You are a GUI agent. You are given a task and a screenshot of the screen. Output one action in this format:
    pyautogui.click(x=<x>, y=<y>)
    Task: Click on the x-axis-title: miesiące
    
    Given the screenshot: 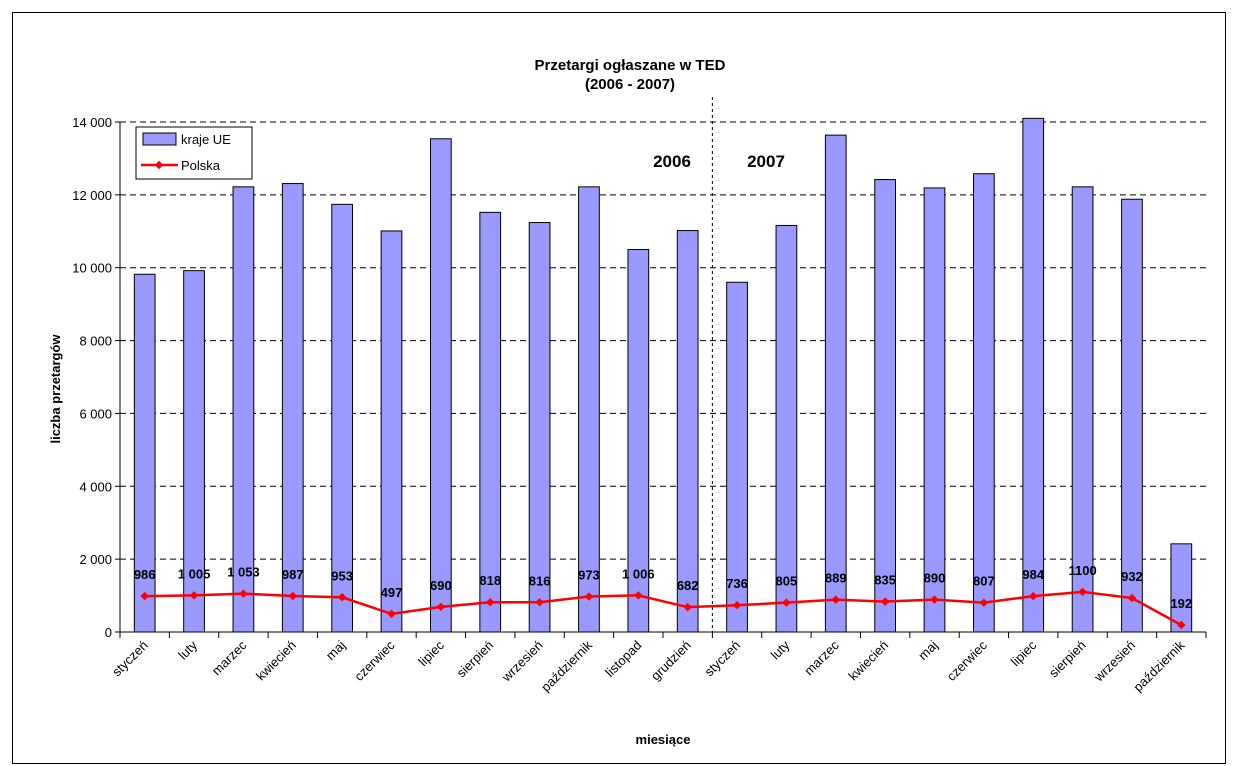 What is the action you would take?
    pyautogui.click(x=663, y=739)
    